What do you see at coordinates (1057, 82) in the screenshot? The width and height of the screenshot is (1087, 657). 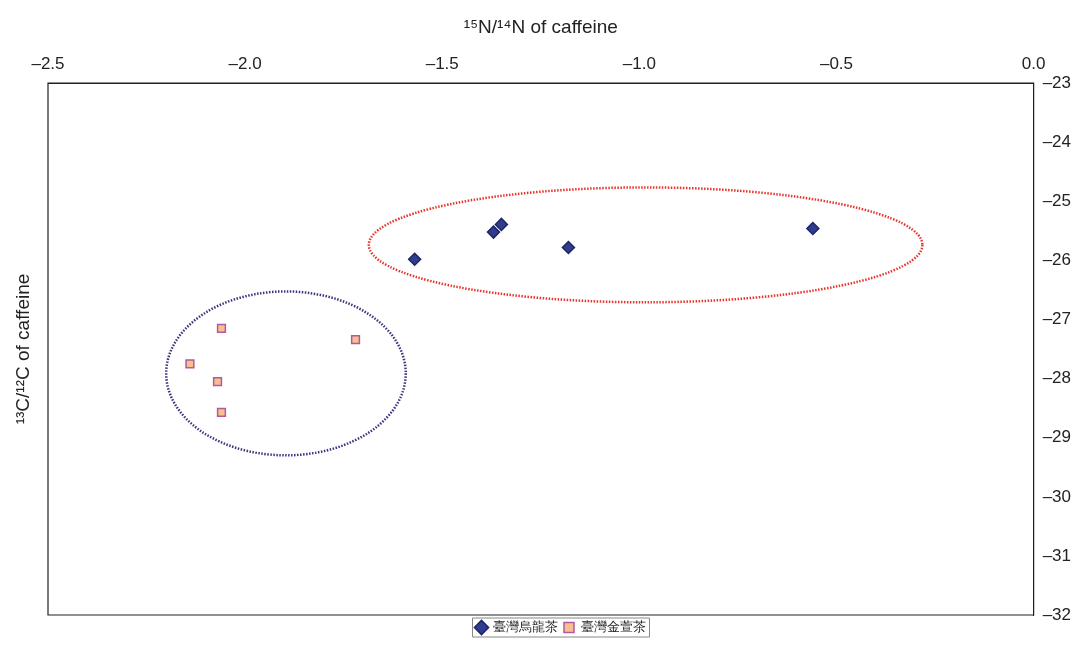 I see `y-tick-label: –23` at bounding box center [1057, 82].